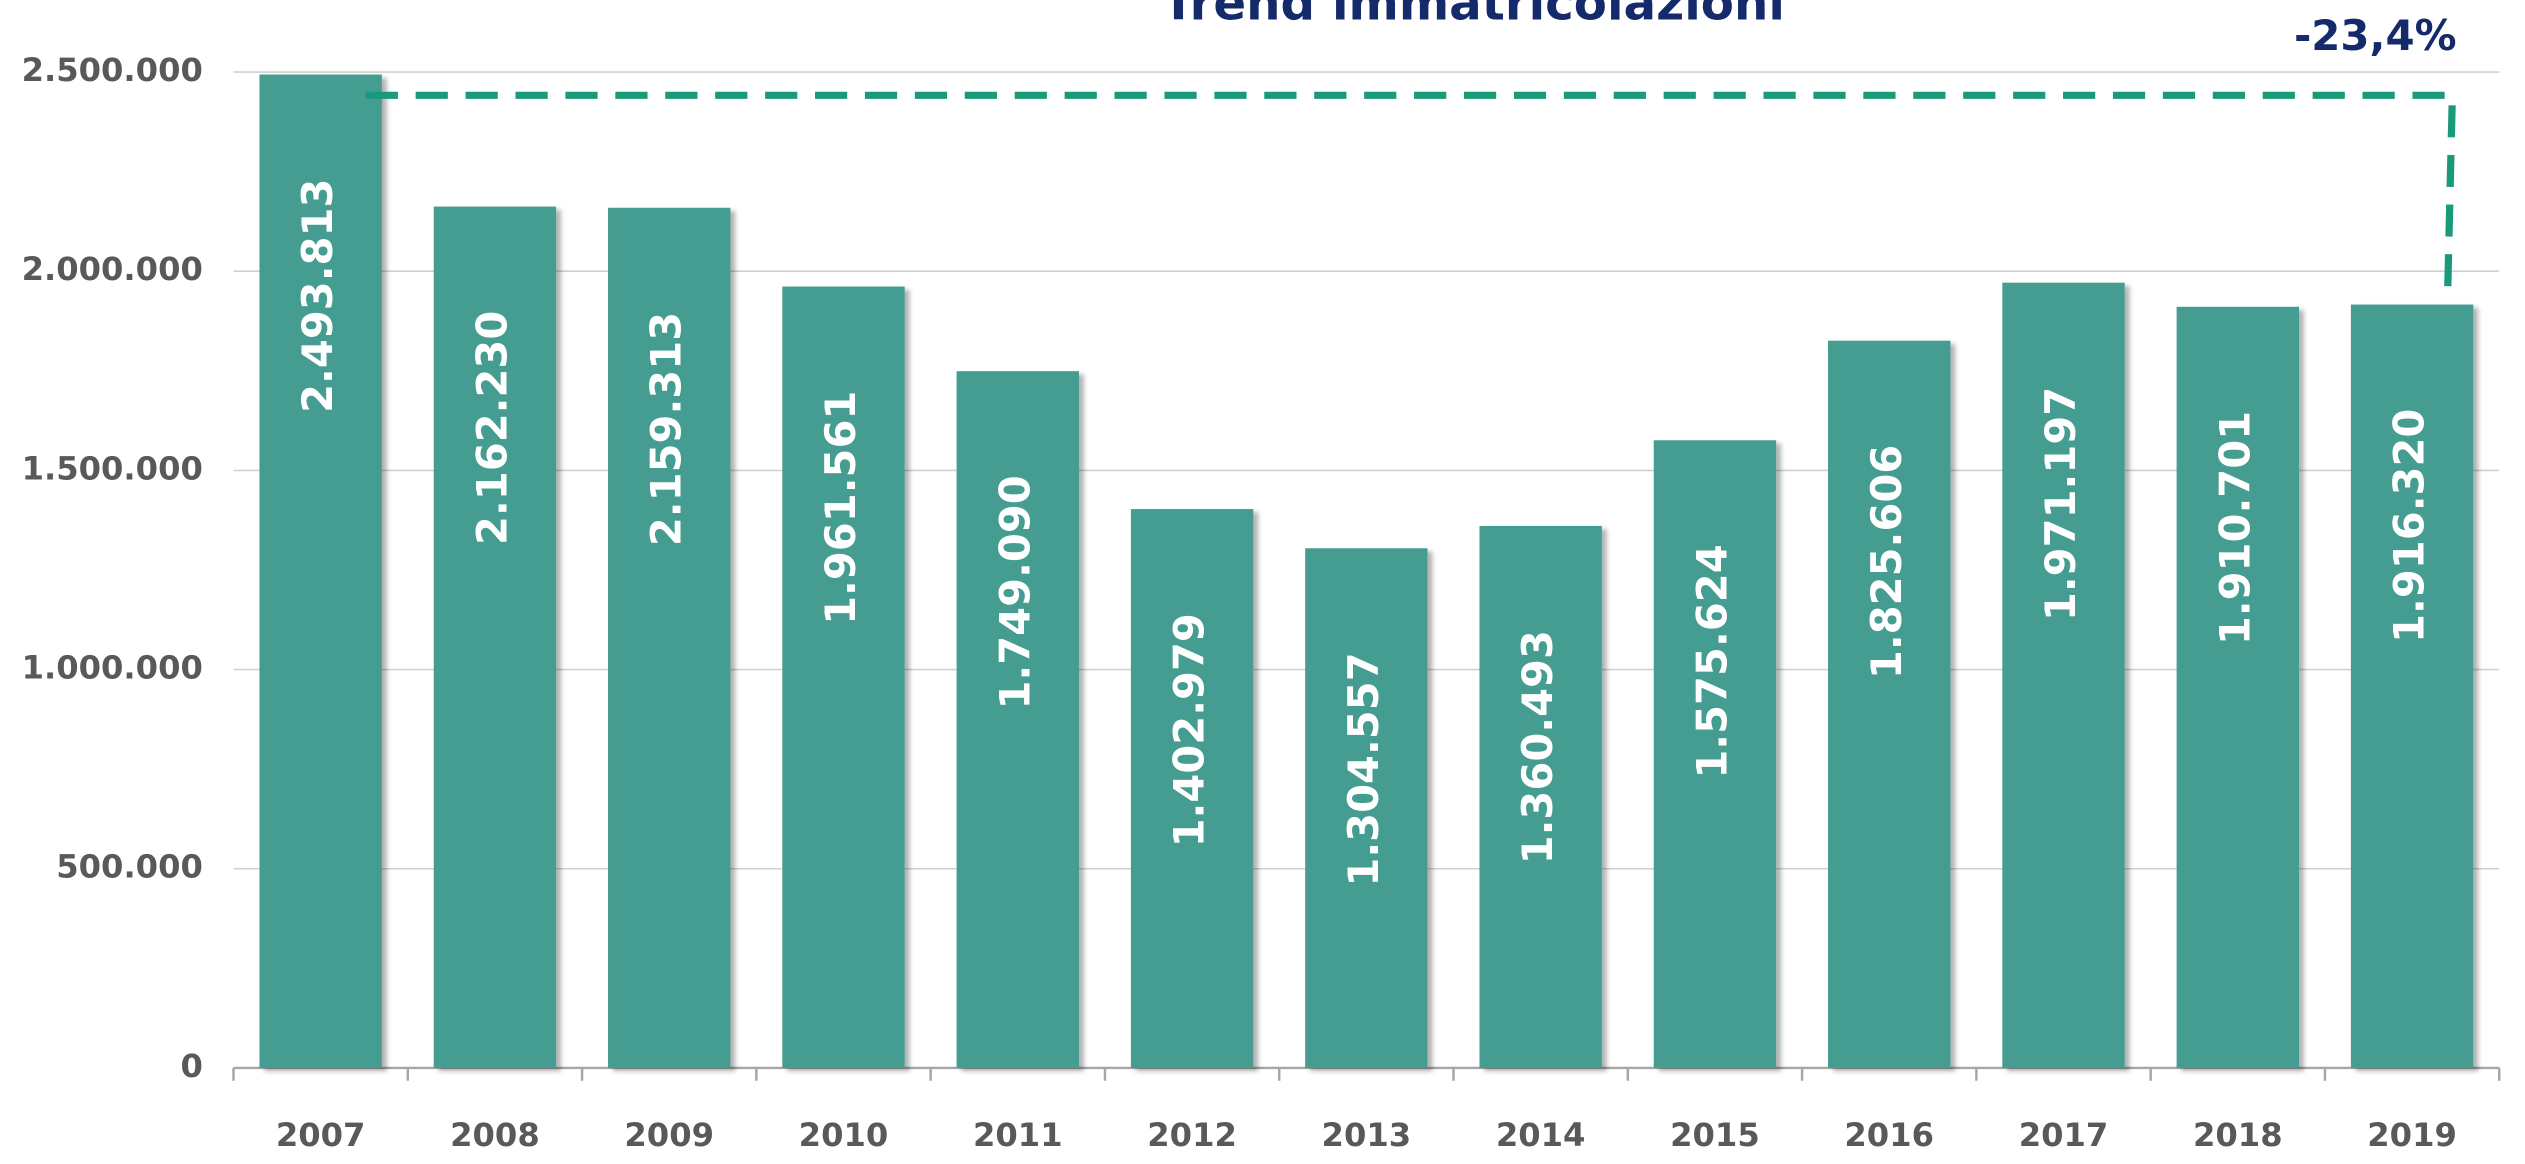 The height and width of the screenshot is (1164, 2525). I want to click on y-tick-label: 1.000.000, so click(112, 668).